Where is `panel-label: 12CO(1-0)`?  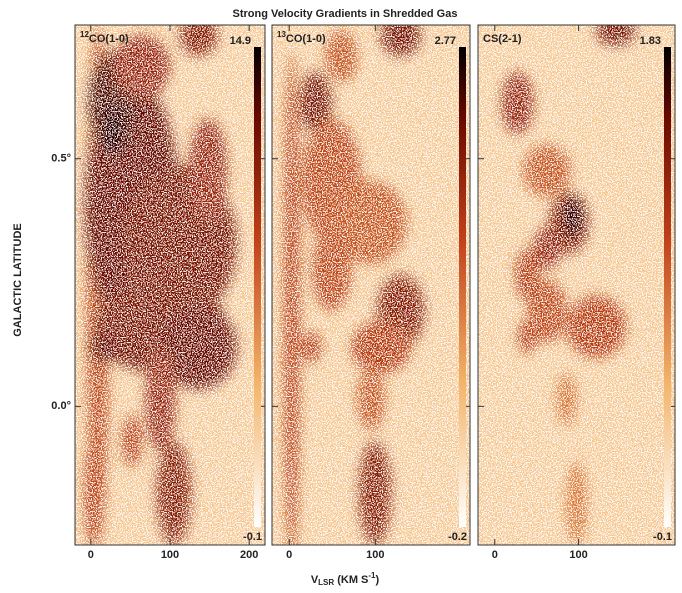 panel-label: 12CO(1-0) is located at coordinates (104, 37).